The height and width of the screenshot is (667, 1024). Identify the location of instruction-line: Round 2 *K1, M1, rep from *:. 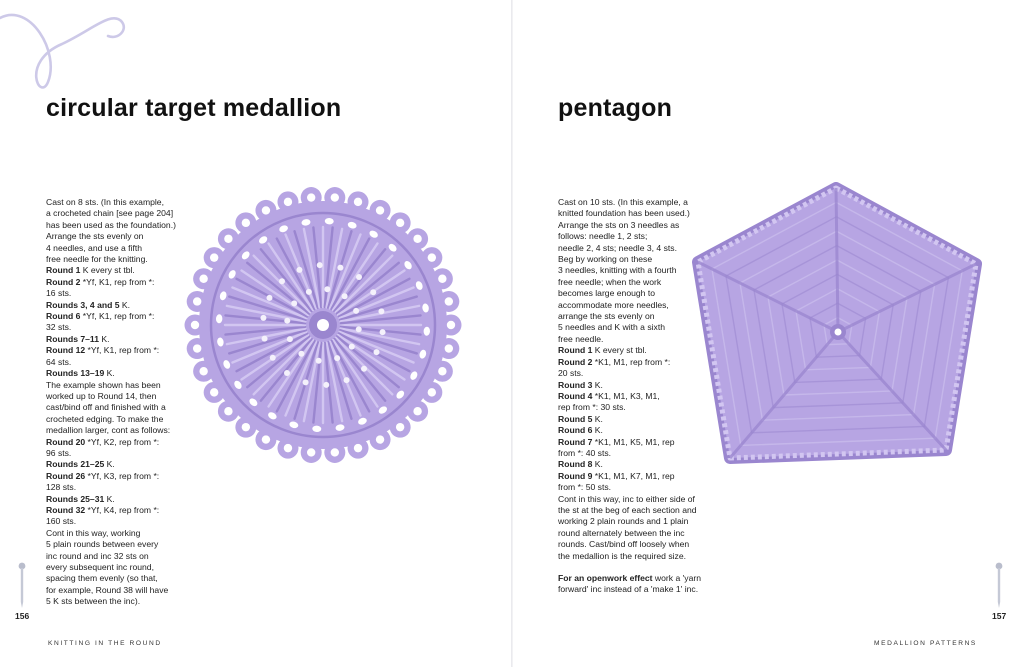
(643, 362).